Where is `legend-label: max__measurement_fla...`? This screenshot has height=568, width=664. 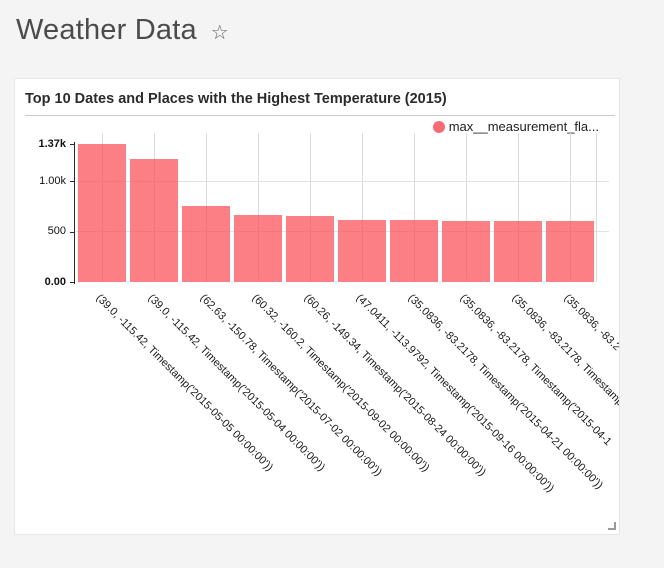
legend-label: max__measurement_fla... is located at coordinates (523, 126).